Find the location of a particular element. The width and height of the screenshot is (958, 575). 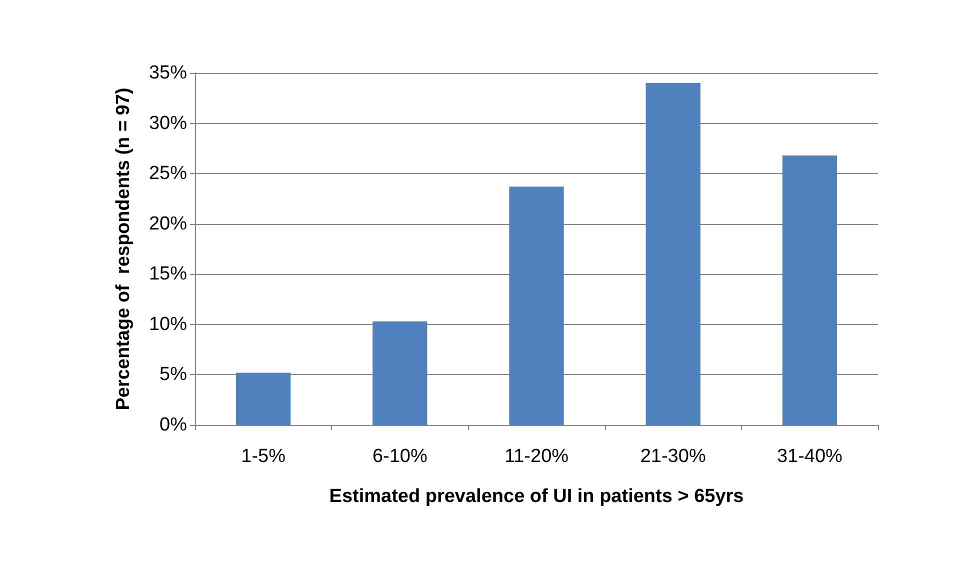

y-tick-label: 25% is located at coordinates (168, 173).